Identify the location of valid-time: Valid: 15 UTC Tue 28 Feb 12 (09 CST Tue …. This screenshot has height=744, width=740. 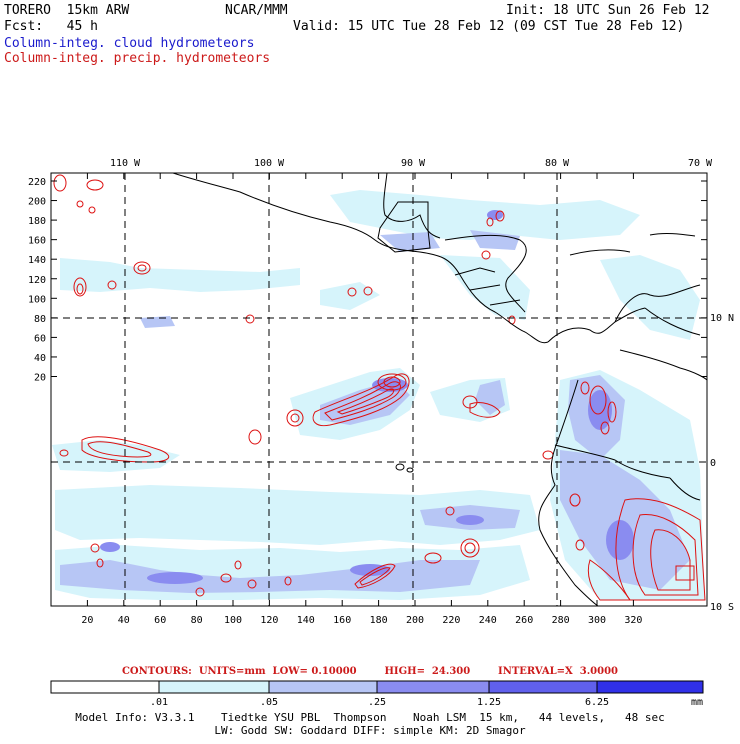
(489, 26).